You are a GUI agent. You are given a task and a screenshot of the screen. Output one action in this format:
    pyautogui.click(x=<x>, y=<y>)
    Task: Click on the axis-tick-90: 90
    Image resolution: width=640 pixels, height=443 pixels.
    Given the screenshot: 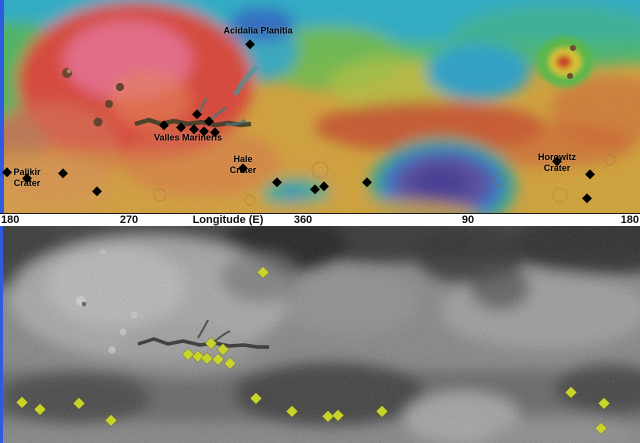 What is the action you would take?
    pyautogui.click(x=468, y=220)
    